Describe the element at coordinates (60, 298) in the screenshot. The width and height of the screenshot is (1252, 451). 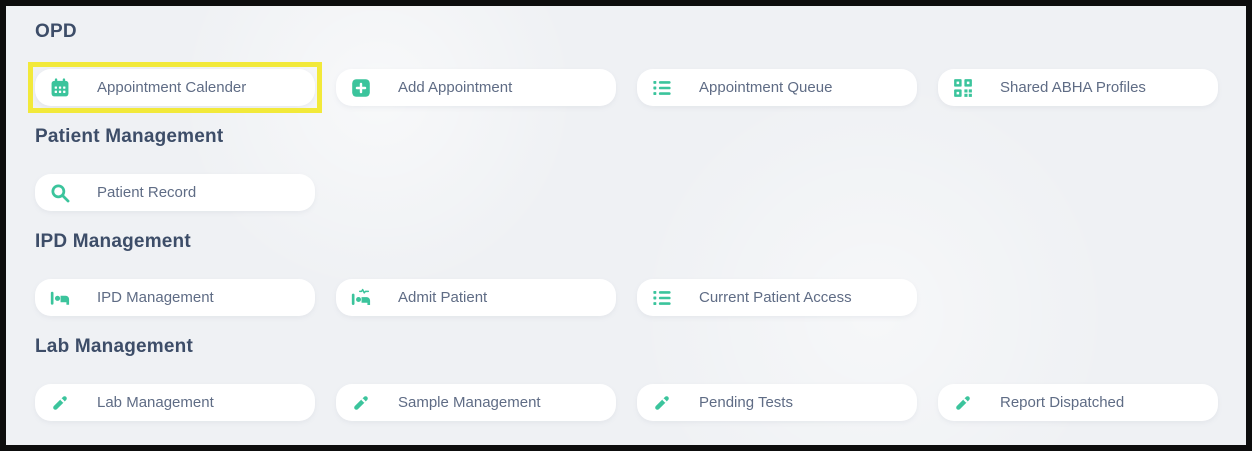
I see `bed-icon` at that location.